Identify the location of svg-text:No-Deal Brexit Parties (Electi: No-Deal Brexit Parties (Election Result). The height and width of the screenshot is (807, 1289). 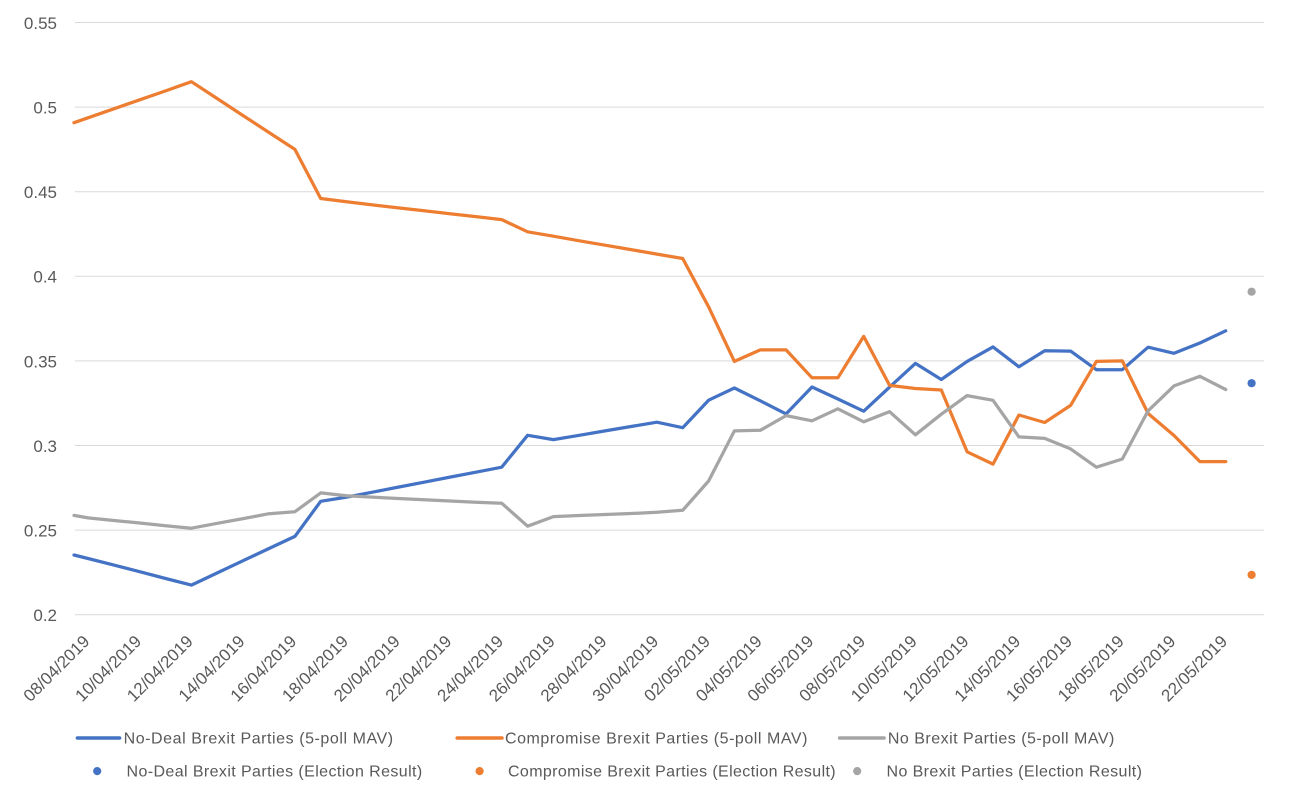
(275, 772).